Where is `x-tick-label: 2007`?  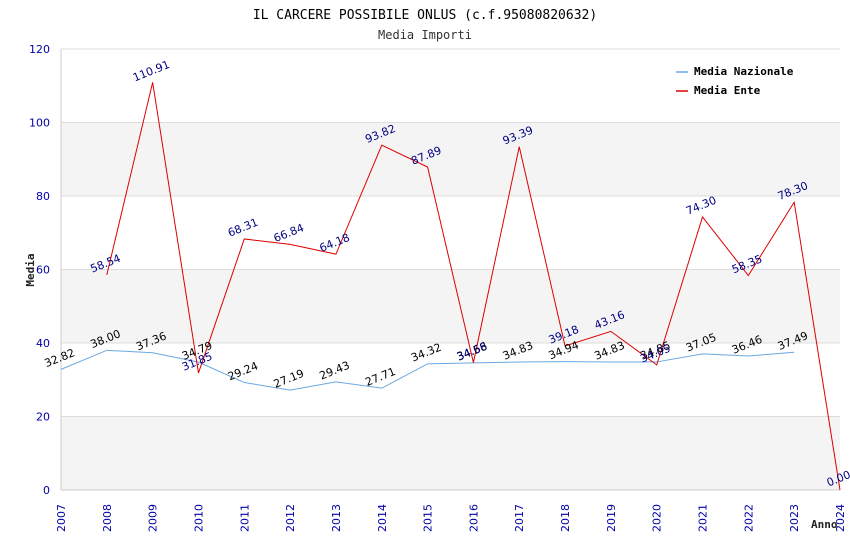 x-tick-label: 2007 is located at coordinates (61, 518).